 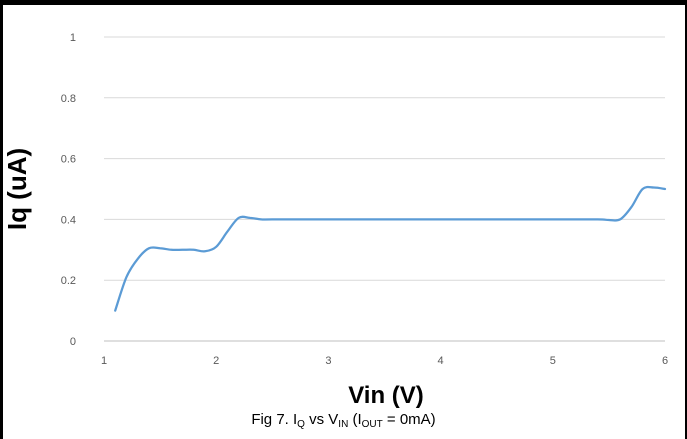 What do you see at coordinates (665, 361) in the screenshot?
I see `x-tick-label: 6` at bounding box center [665, 361].